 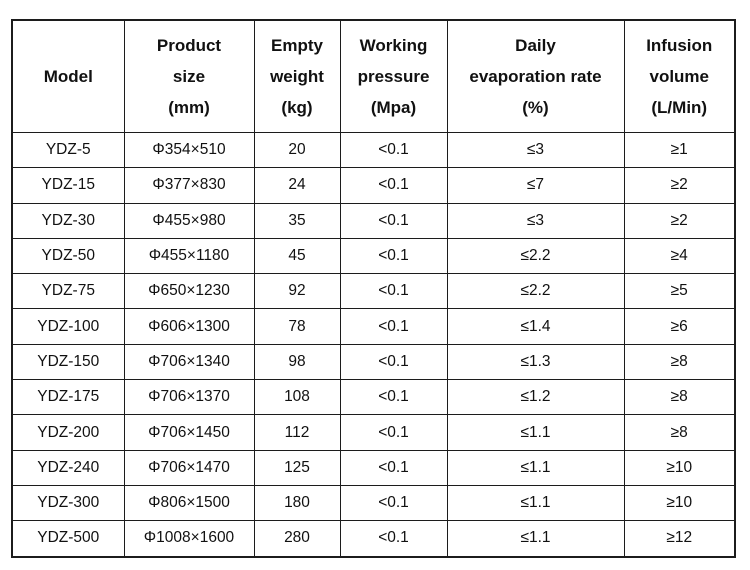 I want to click on cell-empty-weight: 35, so click(x=297, y=220).